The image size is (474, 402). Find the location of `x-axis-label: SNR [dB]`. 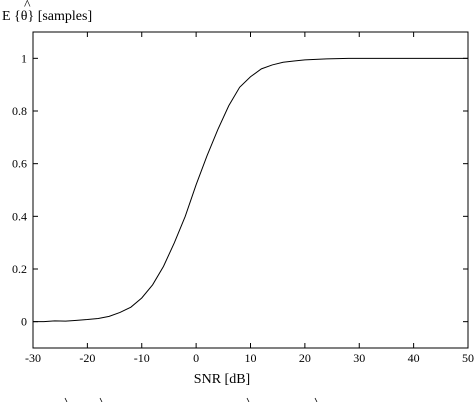

x-axis-label: SNR [dB] is located at coordinates (222, 379).